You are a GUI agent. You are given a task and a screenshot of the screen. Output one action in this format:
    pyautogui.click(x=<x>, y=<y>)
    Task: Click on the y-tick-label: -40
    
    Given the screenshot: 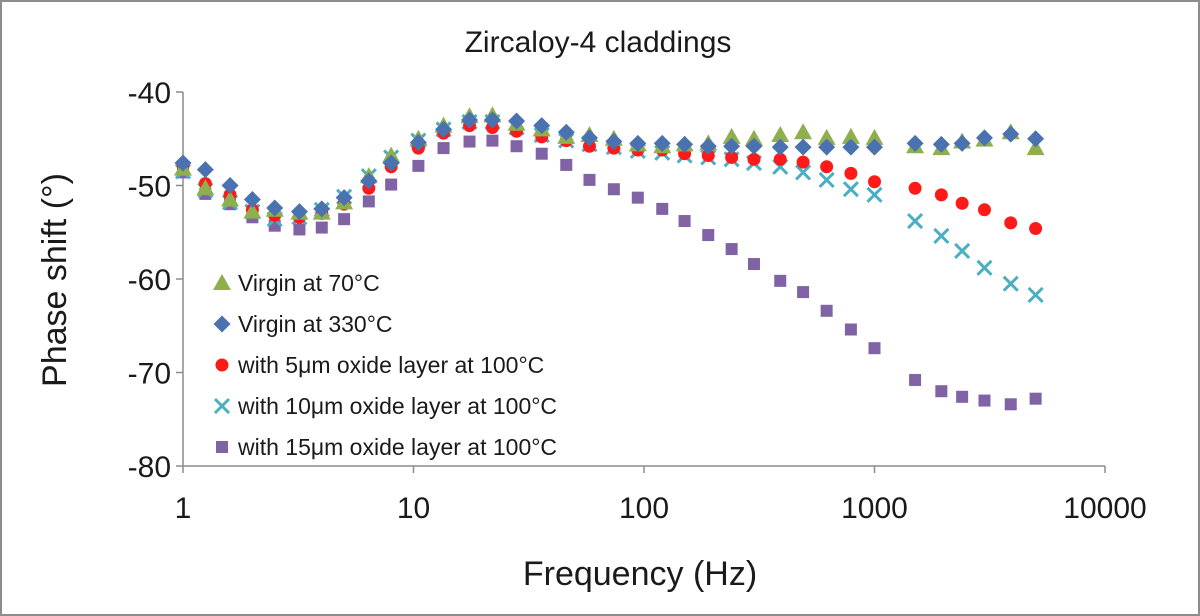 What is the action you would take?
    pyautogui.click(x=149, y=93)
    